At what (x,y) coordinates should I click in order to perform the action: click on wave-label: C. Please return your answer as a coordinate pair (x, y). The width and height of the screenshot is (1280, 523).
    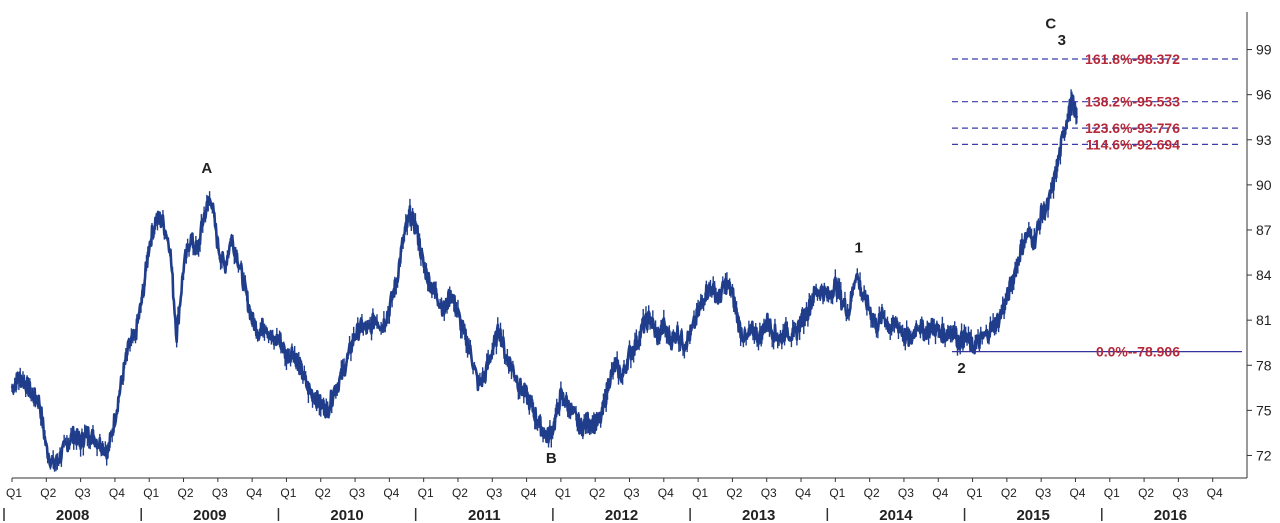
    Looking at the image, I should click on (1050, 24).